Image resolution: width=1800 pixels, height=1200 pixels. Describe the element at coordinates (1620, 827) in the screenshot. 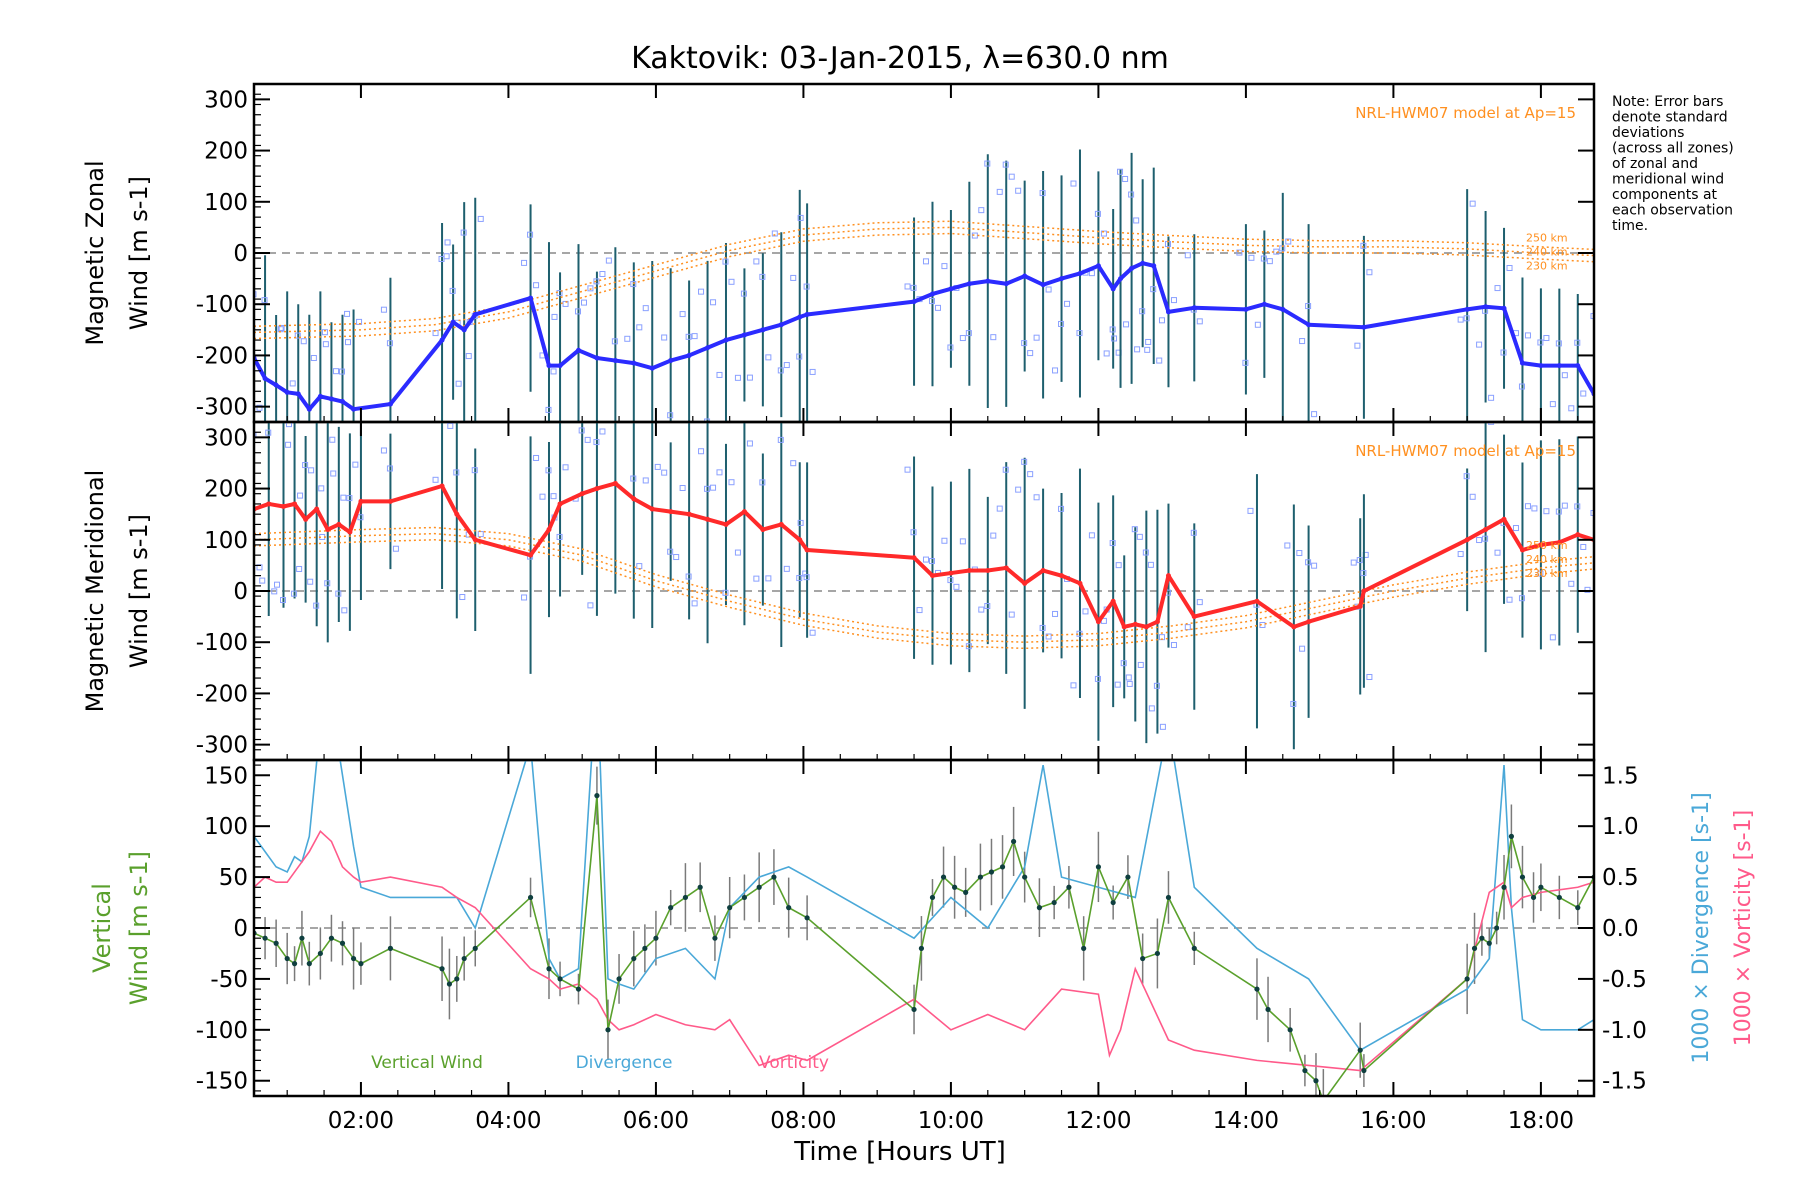

I see `right-y-tick-label: 1.0` at that location.